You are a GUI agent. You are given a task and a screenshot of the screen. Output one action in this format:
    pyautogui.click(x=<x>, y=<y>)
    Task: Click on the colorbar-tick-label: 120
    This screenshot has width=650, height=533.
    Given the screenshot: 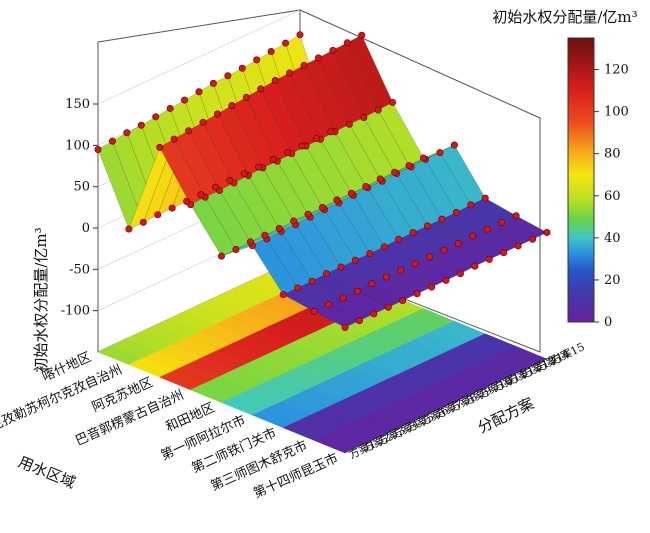 What is the action you would take?
    pyautogui.click(x=616, y=70)
    